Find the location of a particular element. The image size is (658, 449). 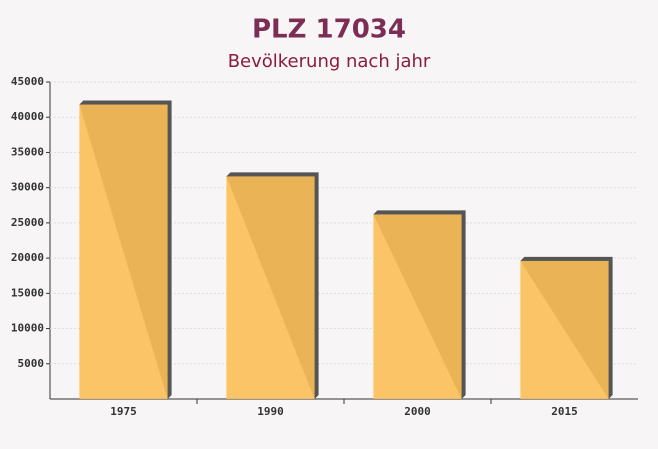

y-tick-label: 10000 is located at coordinates (27, 328).